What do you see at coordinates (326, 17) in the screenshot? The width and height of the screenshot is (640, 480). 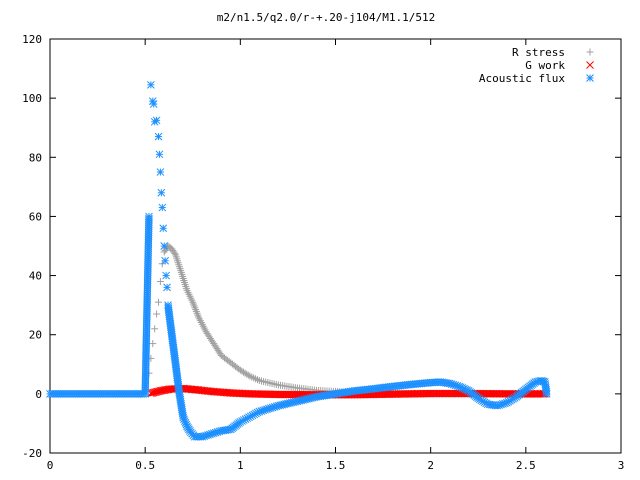 I see `chart-title: m2/n1.5/q2.0/r-+.20-j104/M1.1/512` at bounding box center [326, 17].